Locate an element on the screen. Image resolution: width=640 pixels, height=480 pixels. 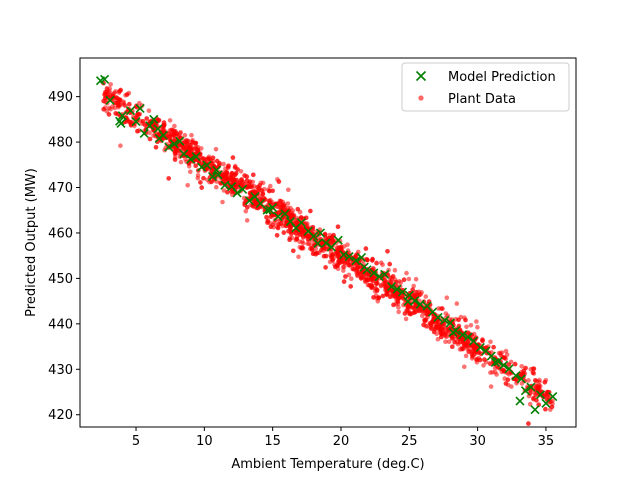
legend-cross is located at coordinates (421, 76).